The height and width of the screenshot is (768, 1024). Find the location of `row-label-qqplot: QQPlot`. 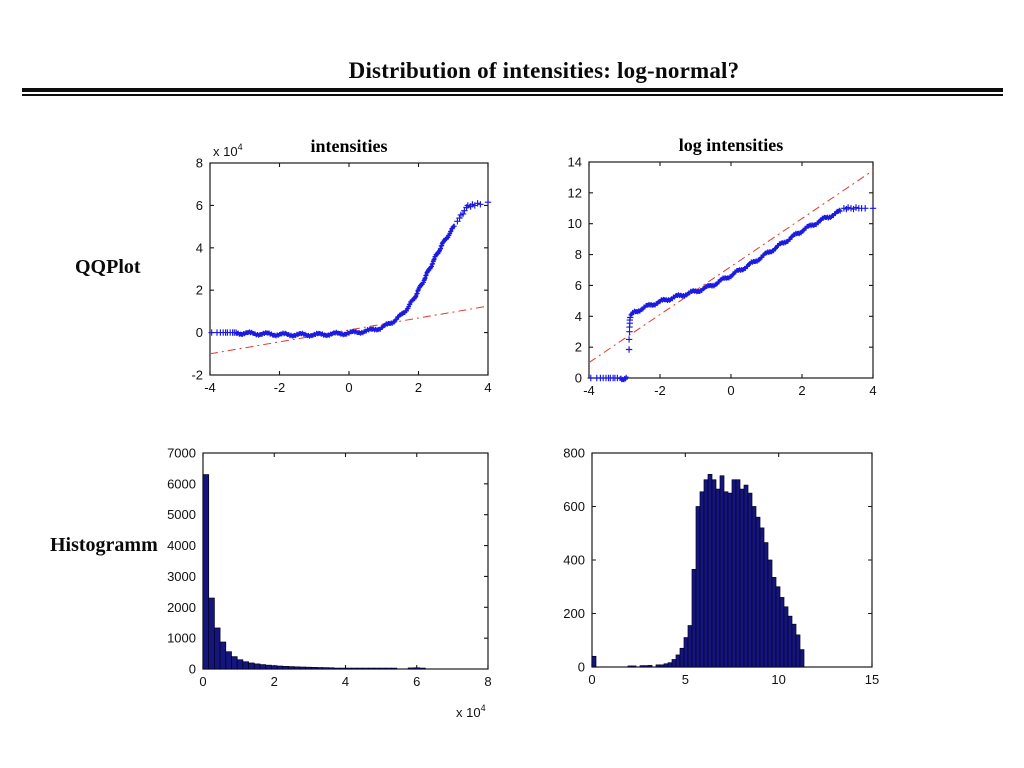

row-label-qqplot: QQPlot is located at coordinates (108, 267).